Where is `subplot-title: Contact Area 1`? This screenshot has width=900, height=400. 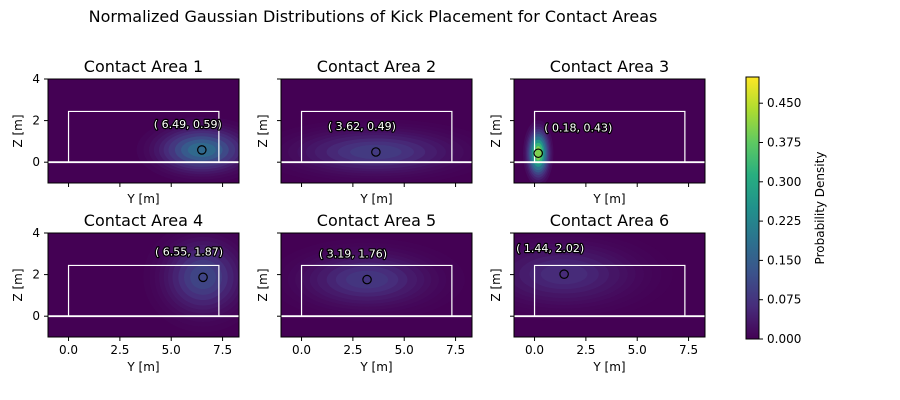
subplot-title: Contact Area 1 is located at coordinates (143, 66).